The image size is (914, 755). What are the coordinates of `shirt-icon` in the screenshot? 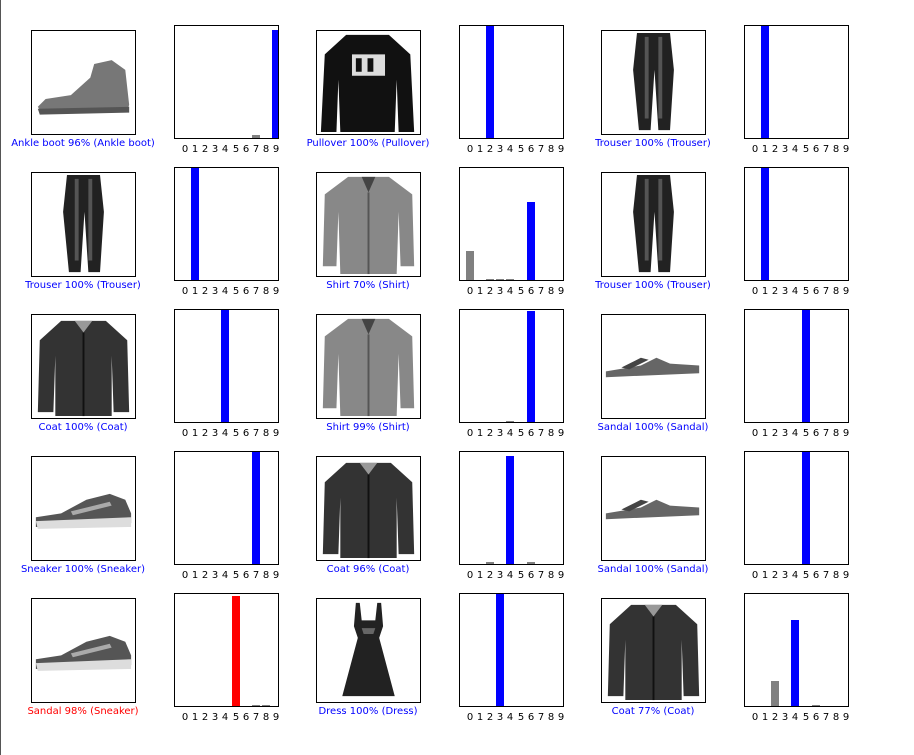 It's located at (368, 225).